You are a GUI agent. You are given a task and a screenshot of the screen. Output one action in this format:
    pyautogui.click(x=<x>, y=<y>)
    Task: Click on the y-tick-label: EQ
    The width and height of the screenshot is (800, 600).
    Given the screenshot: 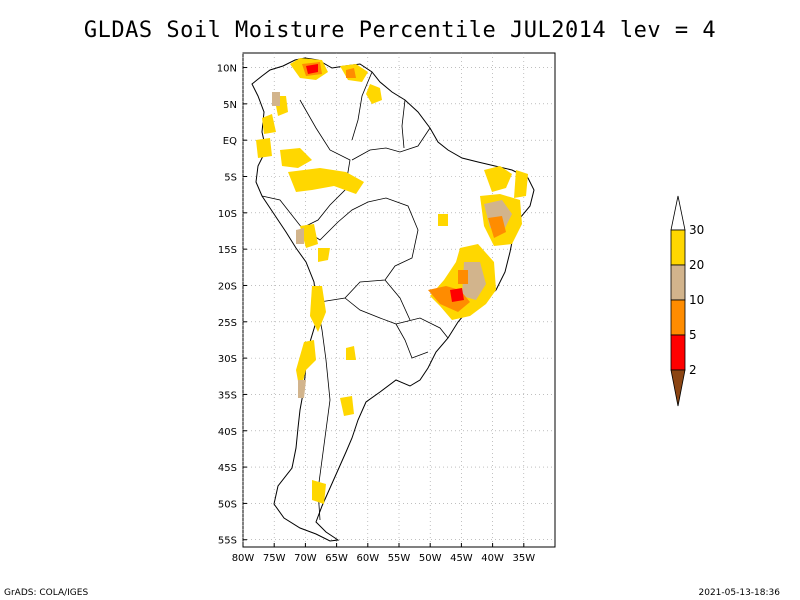 What is the action you would take?
    pyautogui.click(x=230, y=141)
    